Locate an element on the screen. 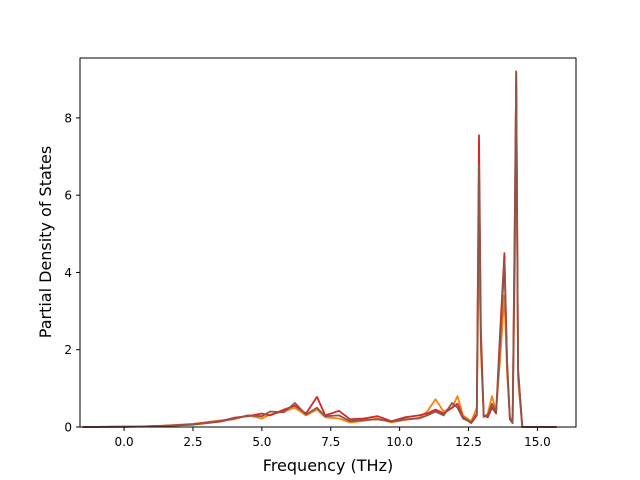  y-tick-label: 8 is located at coordinates (68, 118).